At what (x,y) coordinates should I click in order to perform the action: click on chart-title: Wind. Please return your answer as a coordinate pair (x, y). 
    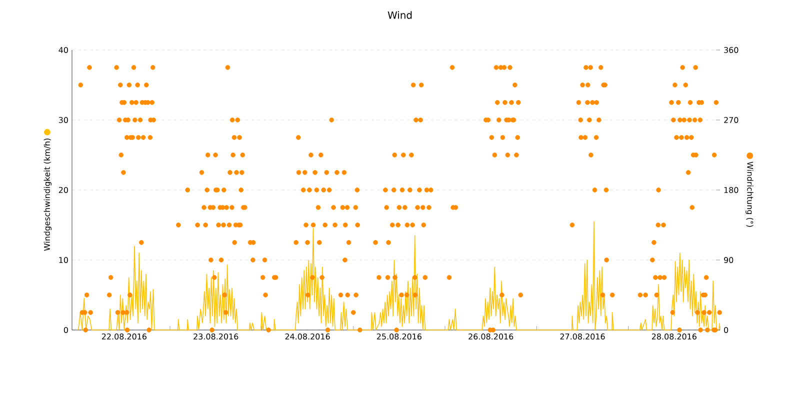
    Looking at the image, I should click on (400, 15).